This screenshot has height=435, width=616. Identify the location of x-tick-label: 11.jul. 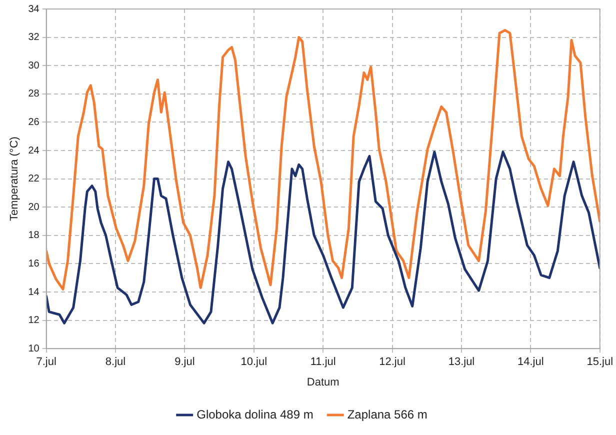
(323, 362).